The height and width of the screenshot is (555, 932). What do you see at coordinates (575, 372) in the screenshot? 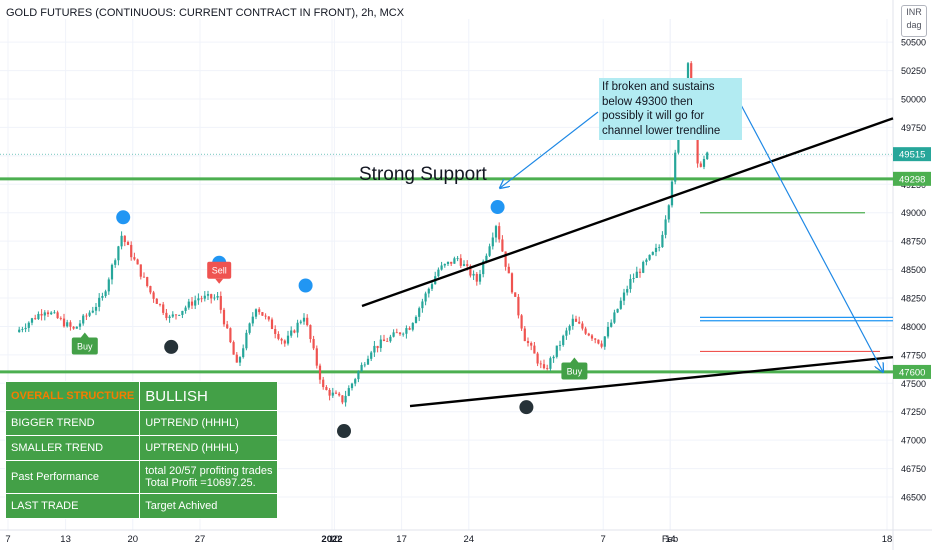
I see `buy-label: Buy` at bounding box center [575, 372].